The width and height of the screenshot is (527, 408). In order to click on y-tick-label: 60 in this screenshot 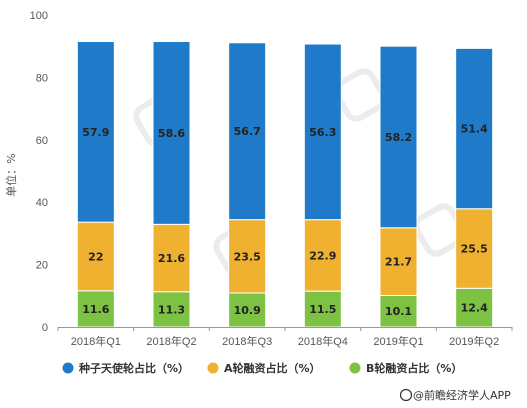, I will do `click(42, 141)`.